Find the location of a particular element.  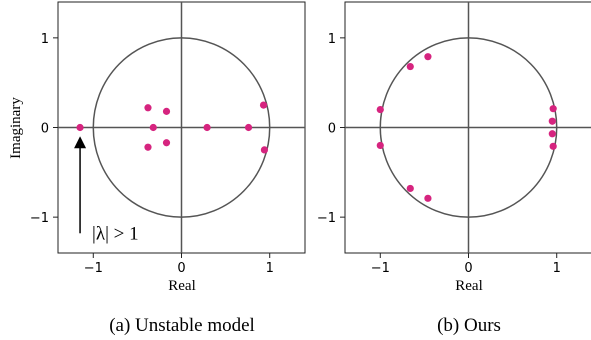

panel-caption: (a) Unstable model is located at coordinates (182, 325).